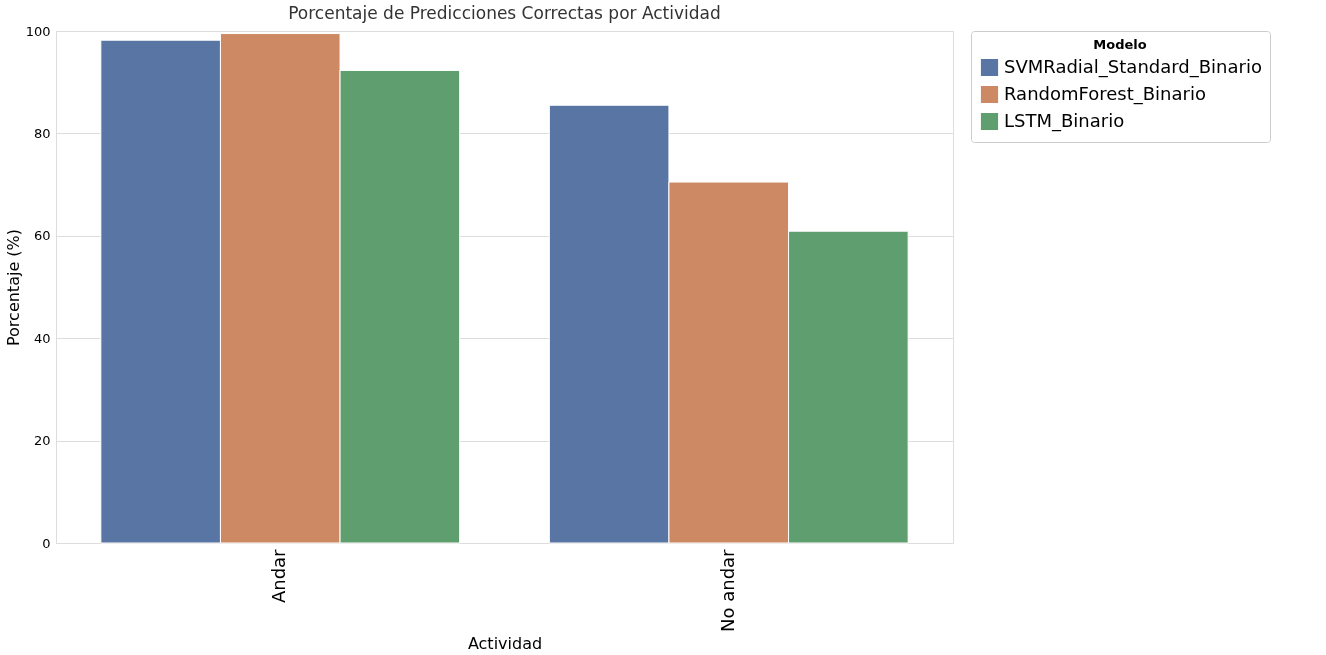  Describe the element at coordinates (42, 236) in the screenshot. I see `y-tick-label: 60` at that location.